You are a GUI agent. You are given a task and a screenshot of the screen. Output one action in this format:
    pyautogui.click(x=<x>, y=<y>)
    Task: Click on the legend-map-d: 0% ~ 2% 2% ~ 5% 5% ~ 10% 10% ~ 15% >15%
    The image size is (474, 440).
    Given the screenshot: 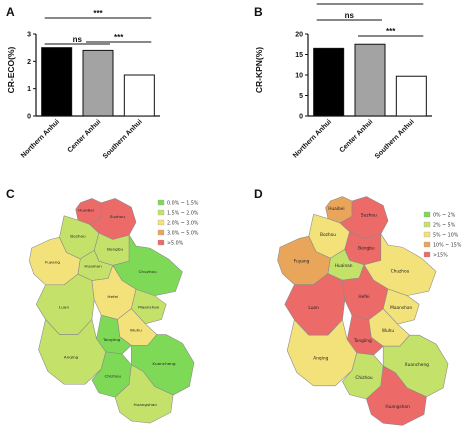 What is the action you would take?
    pyautogui.click(x=442, y=235)
    